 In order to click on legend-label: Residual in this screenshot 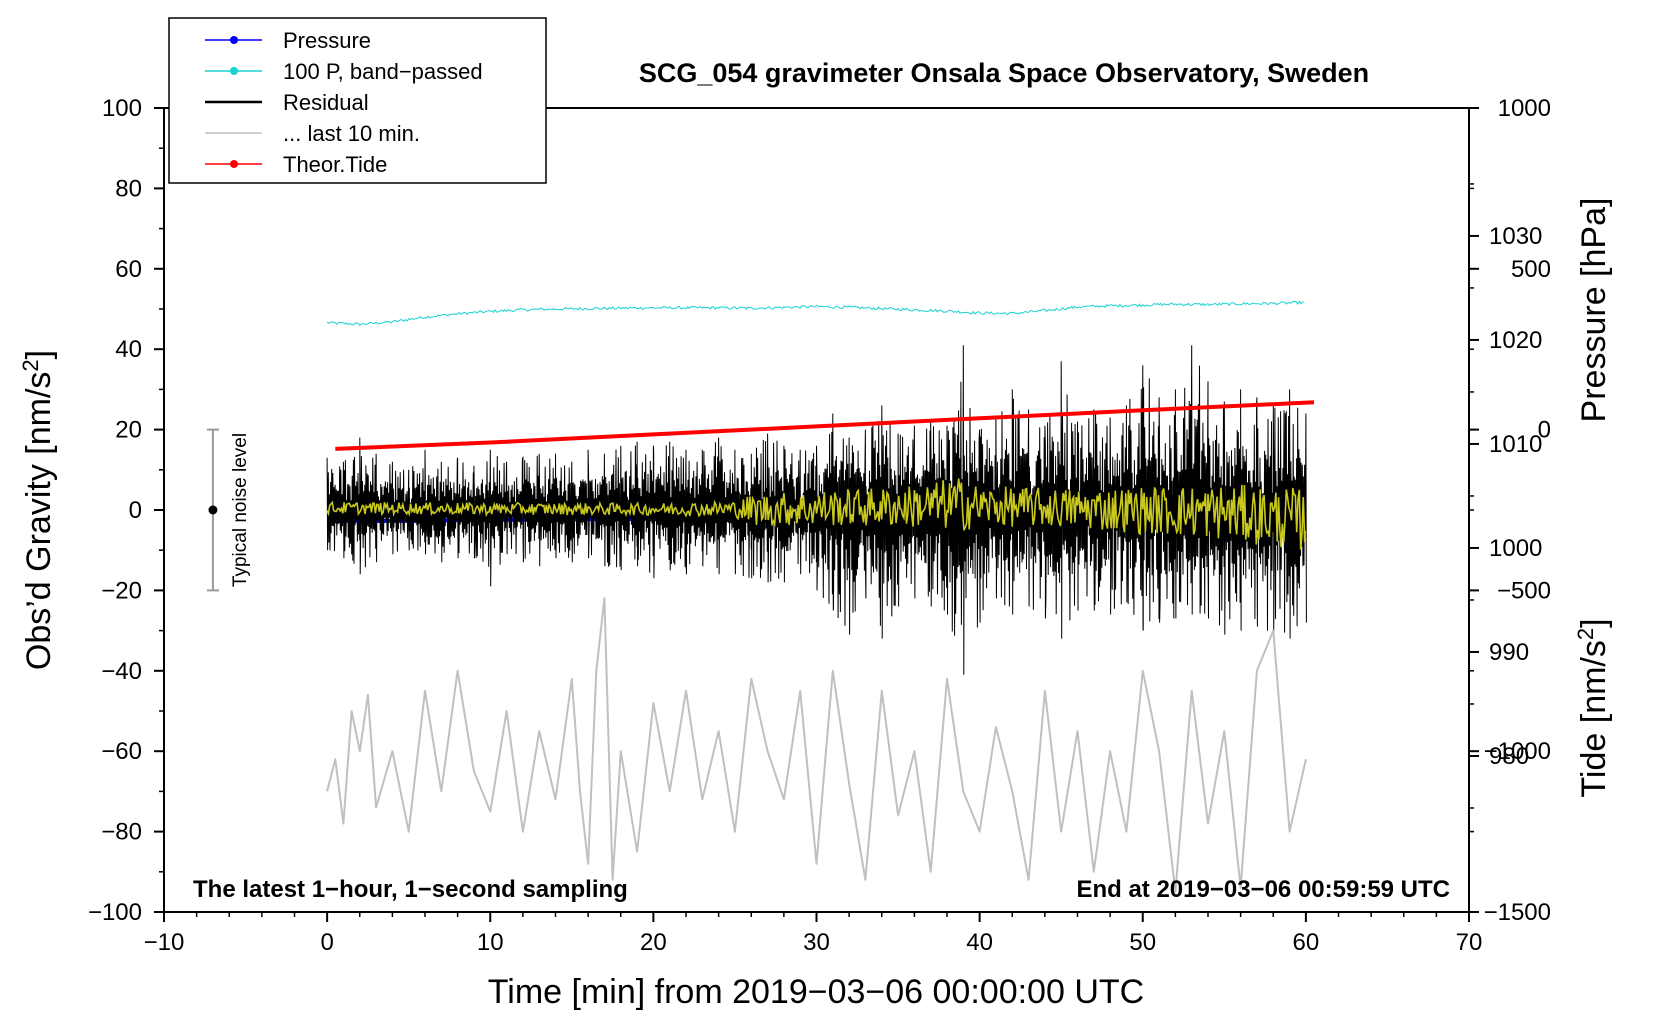, I will do `click(326, 102)`.